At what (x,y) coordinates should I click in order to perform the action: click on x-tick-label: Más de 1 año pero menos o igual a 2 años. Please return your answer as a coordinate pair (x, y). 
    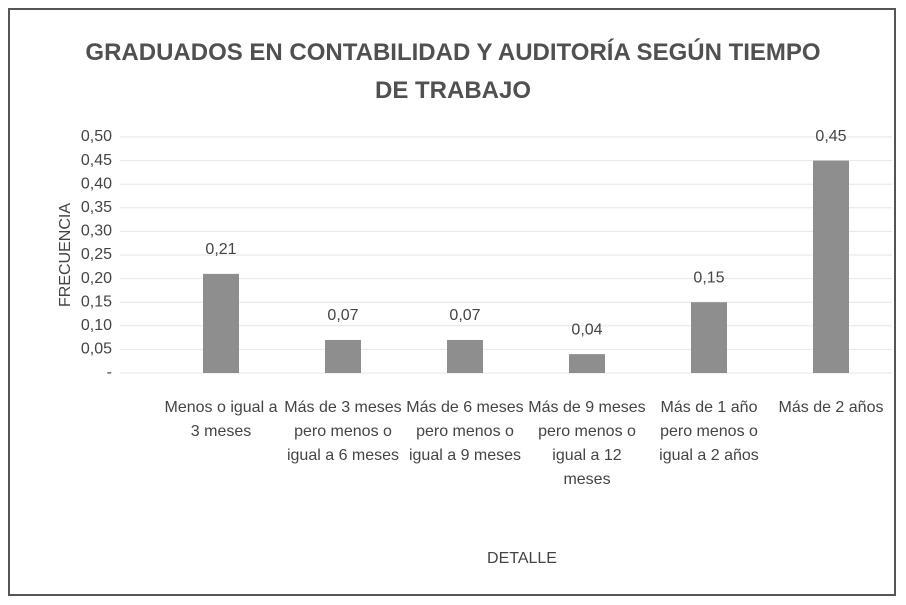
    Looking at the image, I should click on (709, 431).